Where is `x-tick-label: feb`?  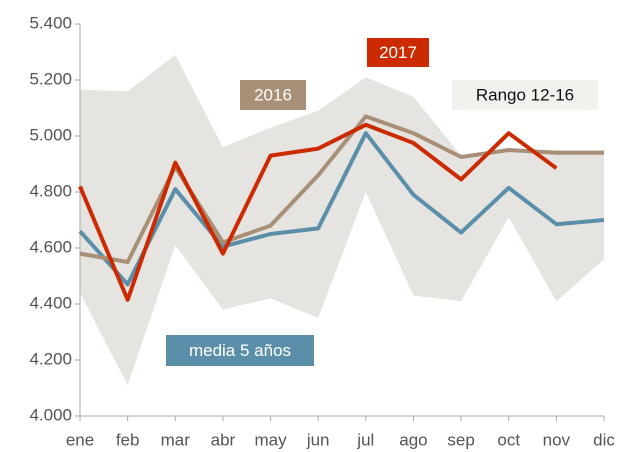 x-tick-label: feb is located at coordinates (128, 439).